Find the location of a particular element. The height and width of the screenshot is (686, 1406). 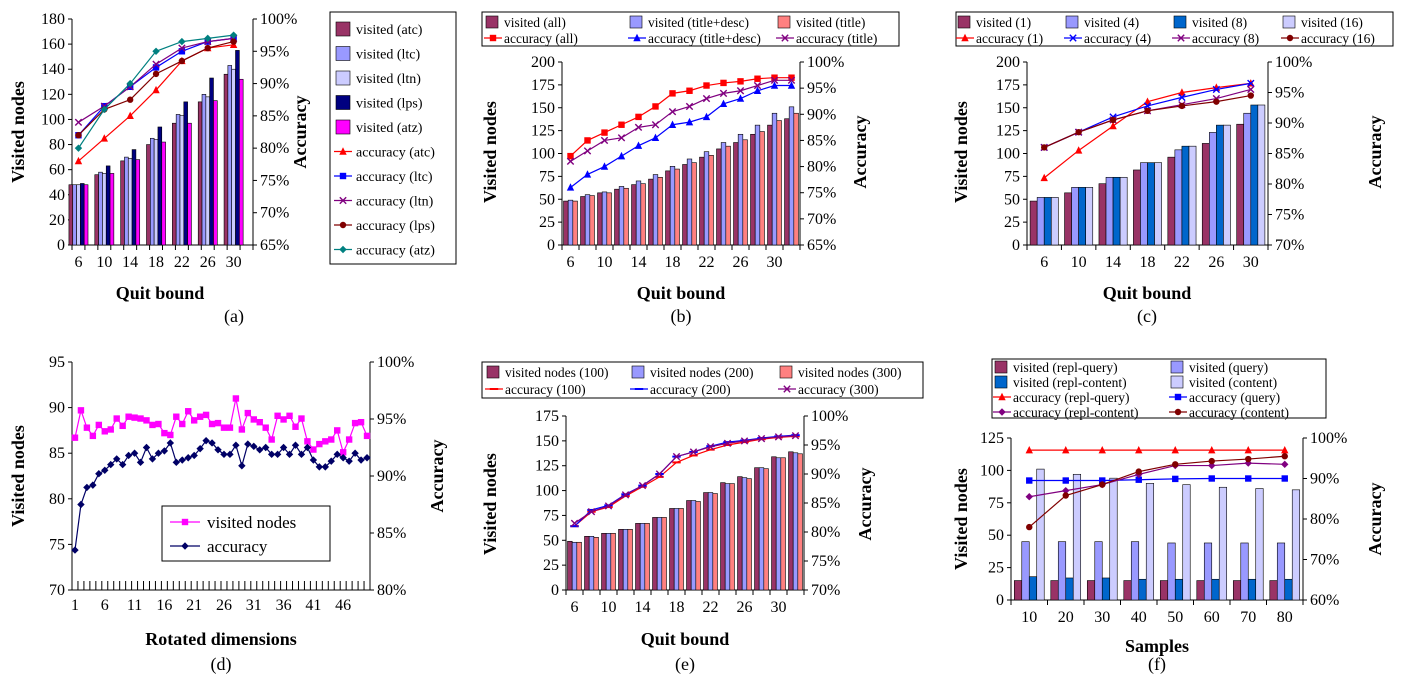

y2-tick-label: 85% is located at coordinates (821, 140).